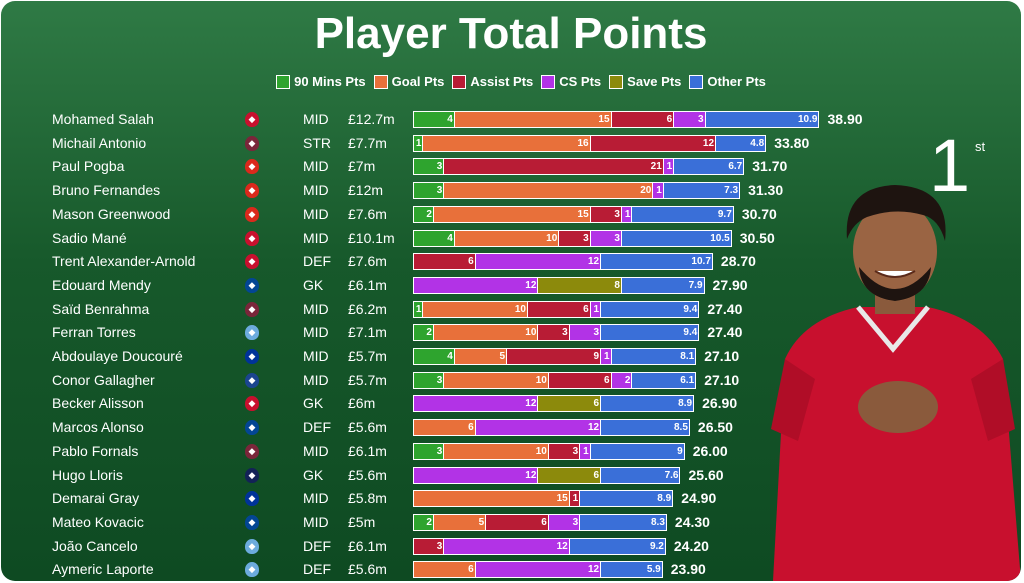 Image resolution: width=1024 pixels, height=583 pixels. What do you see at coordinates (720, 403) in the screenshot?
I see `total-points-label: 26.90` at bounding box center [720, 403].